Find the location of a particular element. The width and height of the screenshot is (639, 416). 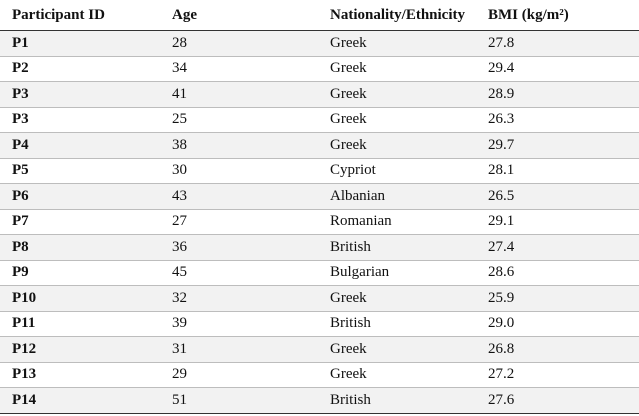

table-cell: P12 is located at coordinates (24, 348).